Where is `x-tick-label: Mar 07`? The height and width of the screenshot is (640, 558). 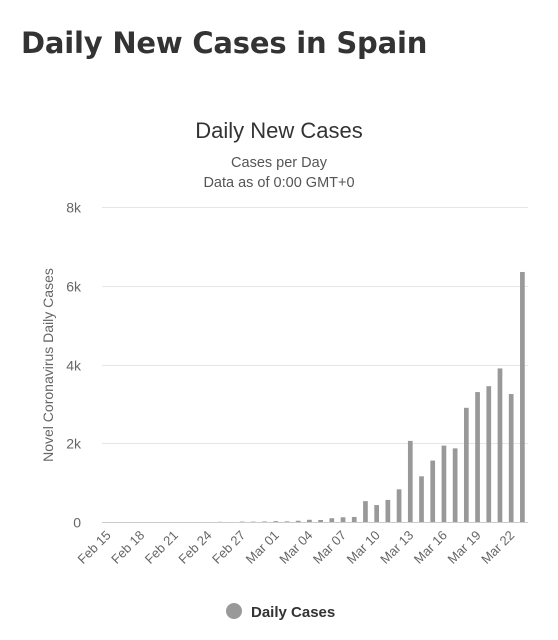
x-tick-label: Mar 07 is located at coordinates (329, 547).